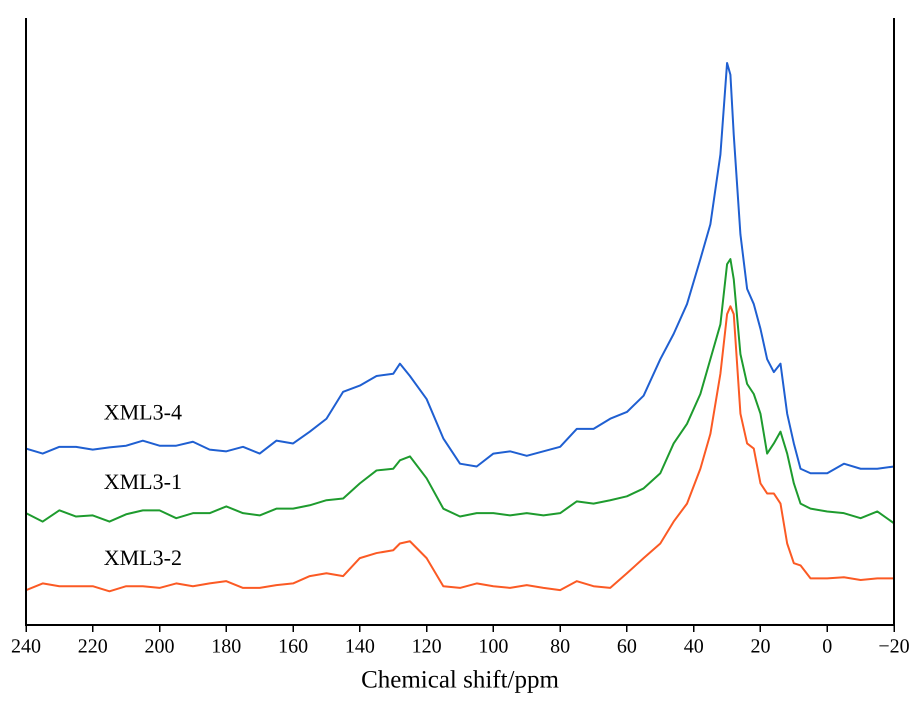  I want to click on x-tick-label: 40, so click(694, 646).